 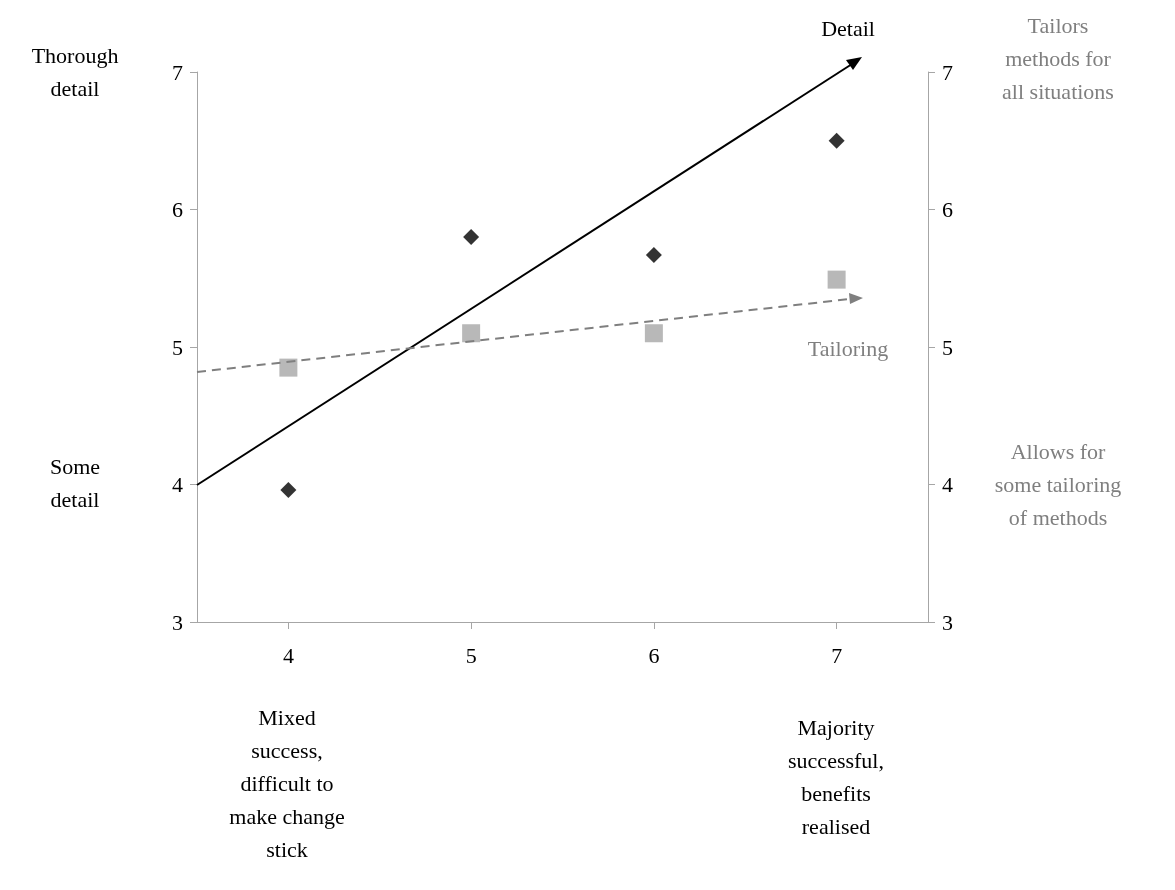 I want to click on text: Majority successful, benefits realised, so click(x=836, y=777).